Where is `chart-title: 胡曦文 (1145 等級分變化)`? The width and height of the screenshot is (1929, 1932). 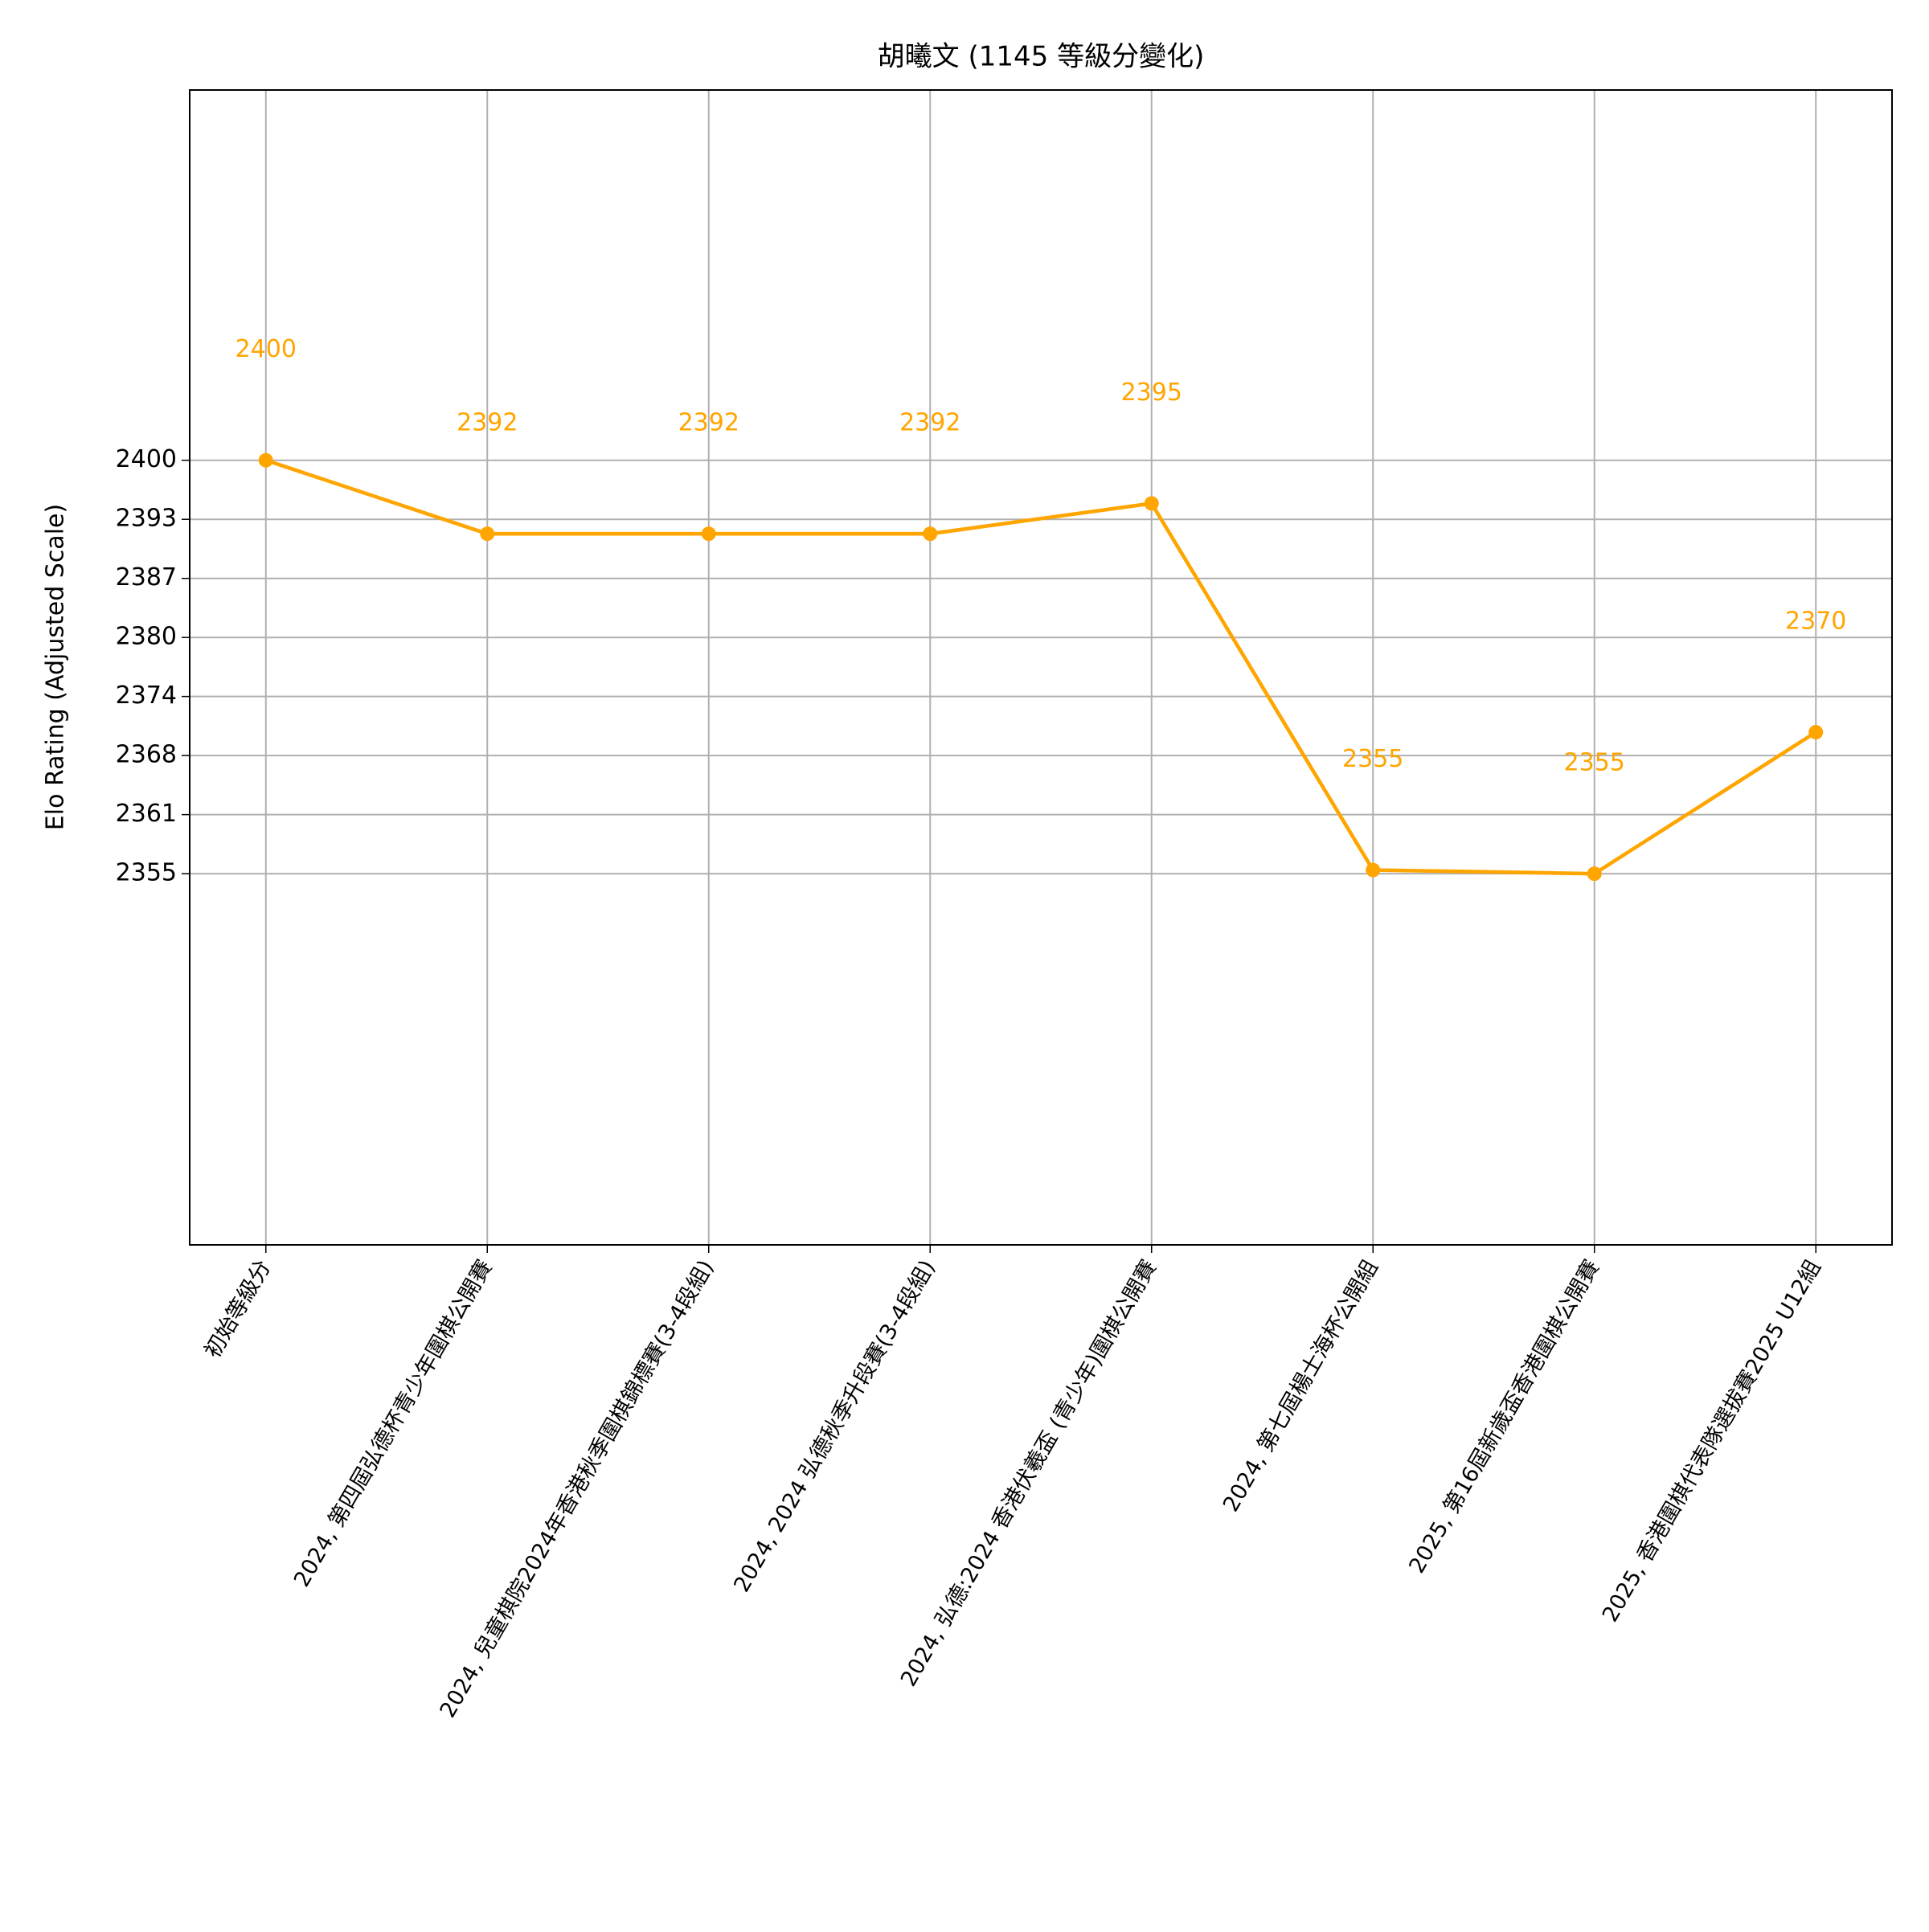
chart-title: 胡曦文 (1145 等級分變化) is located at coordinates (1041, 57).